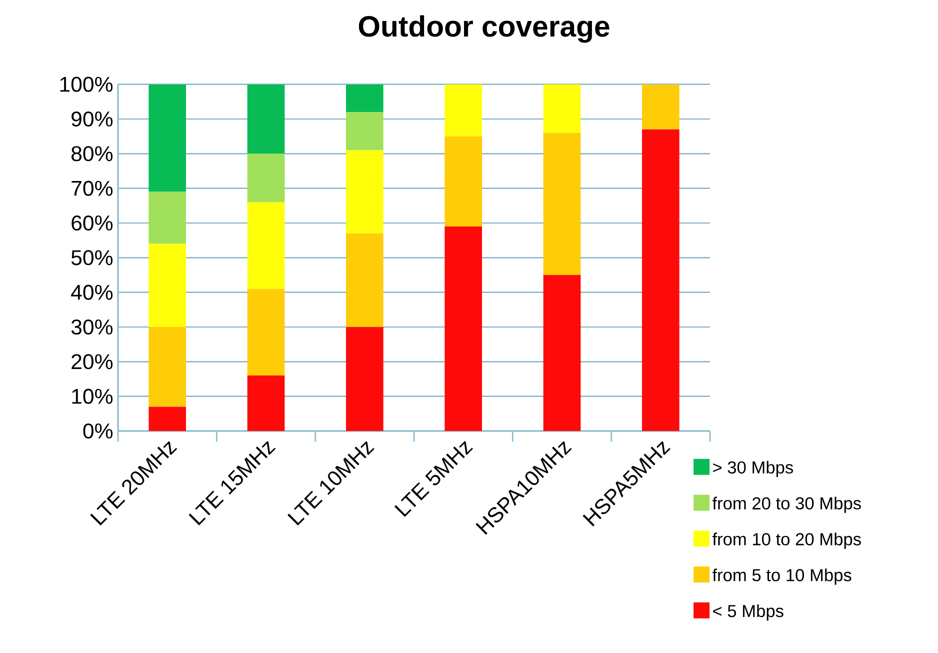 This screenshot has width=938, height=653. What do you see at coordinates (748, 612) in the screenshot?
I see `legend-label: < 5 Mbps` at bounding box center [748, 612].